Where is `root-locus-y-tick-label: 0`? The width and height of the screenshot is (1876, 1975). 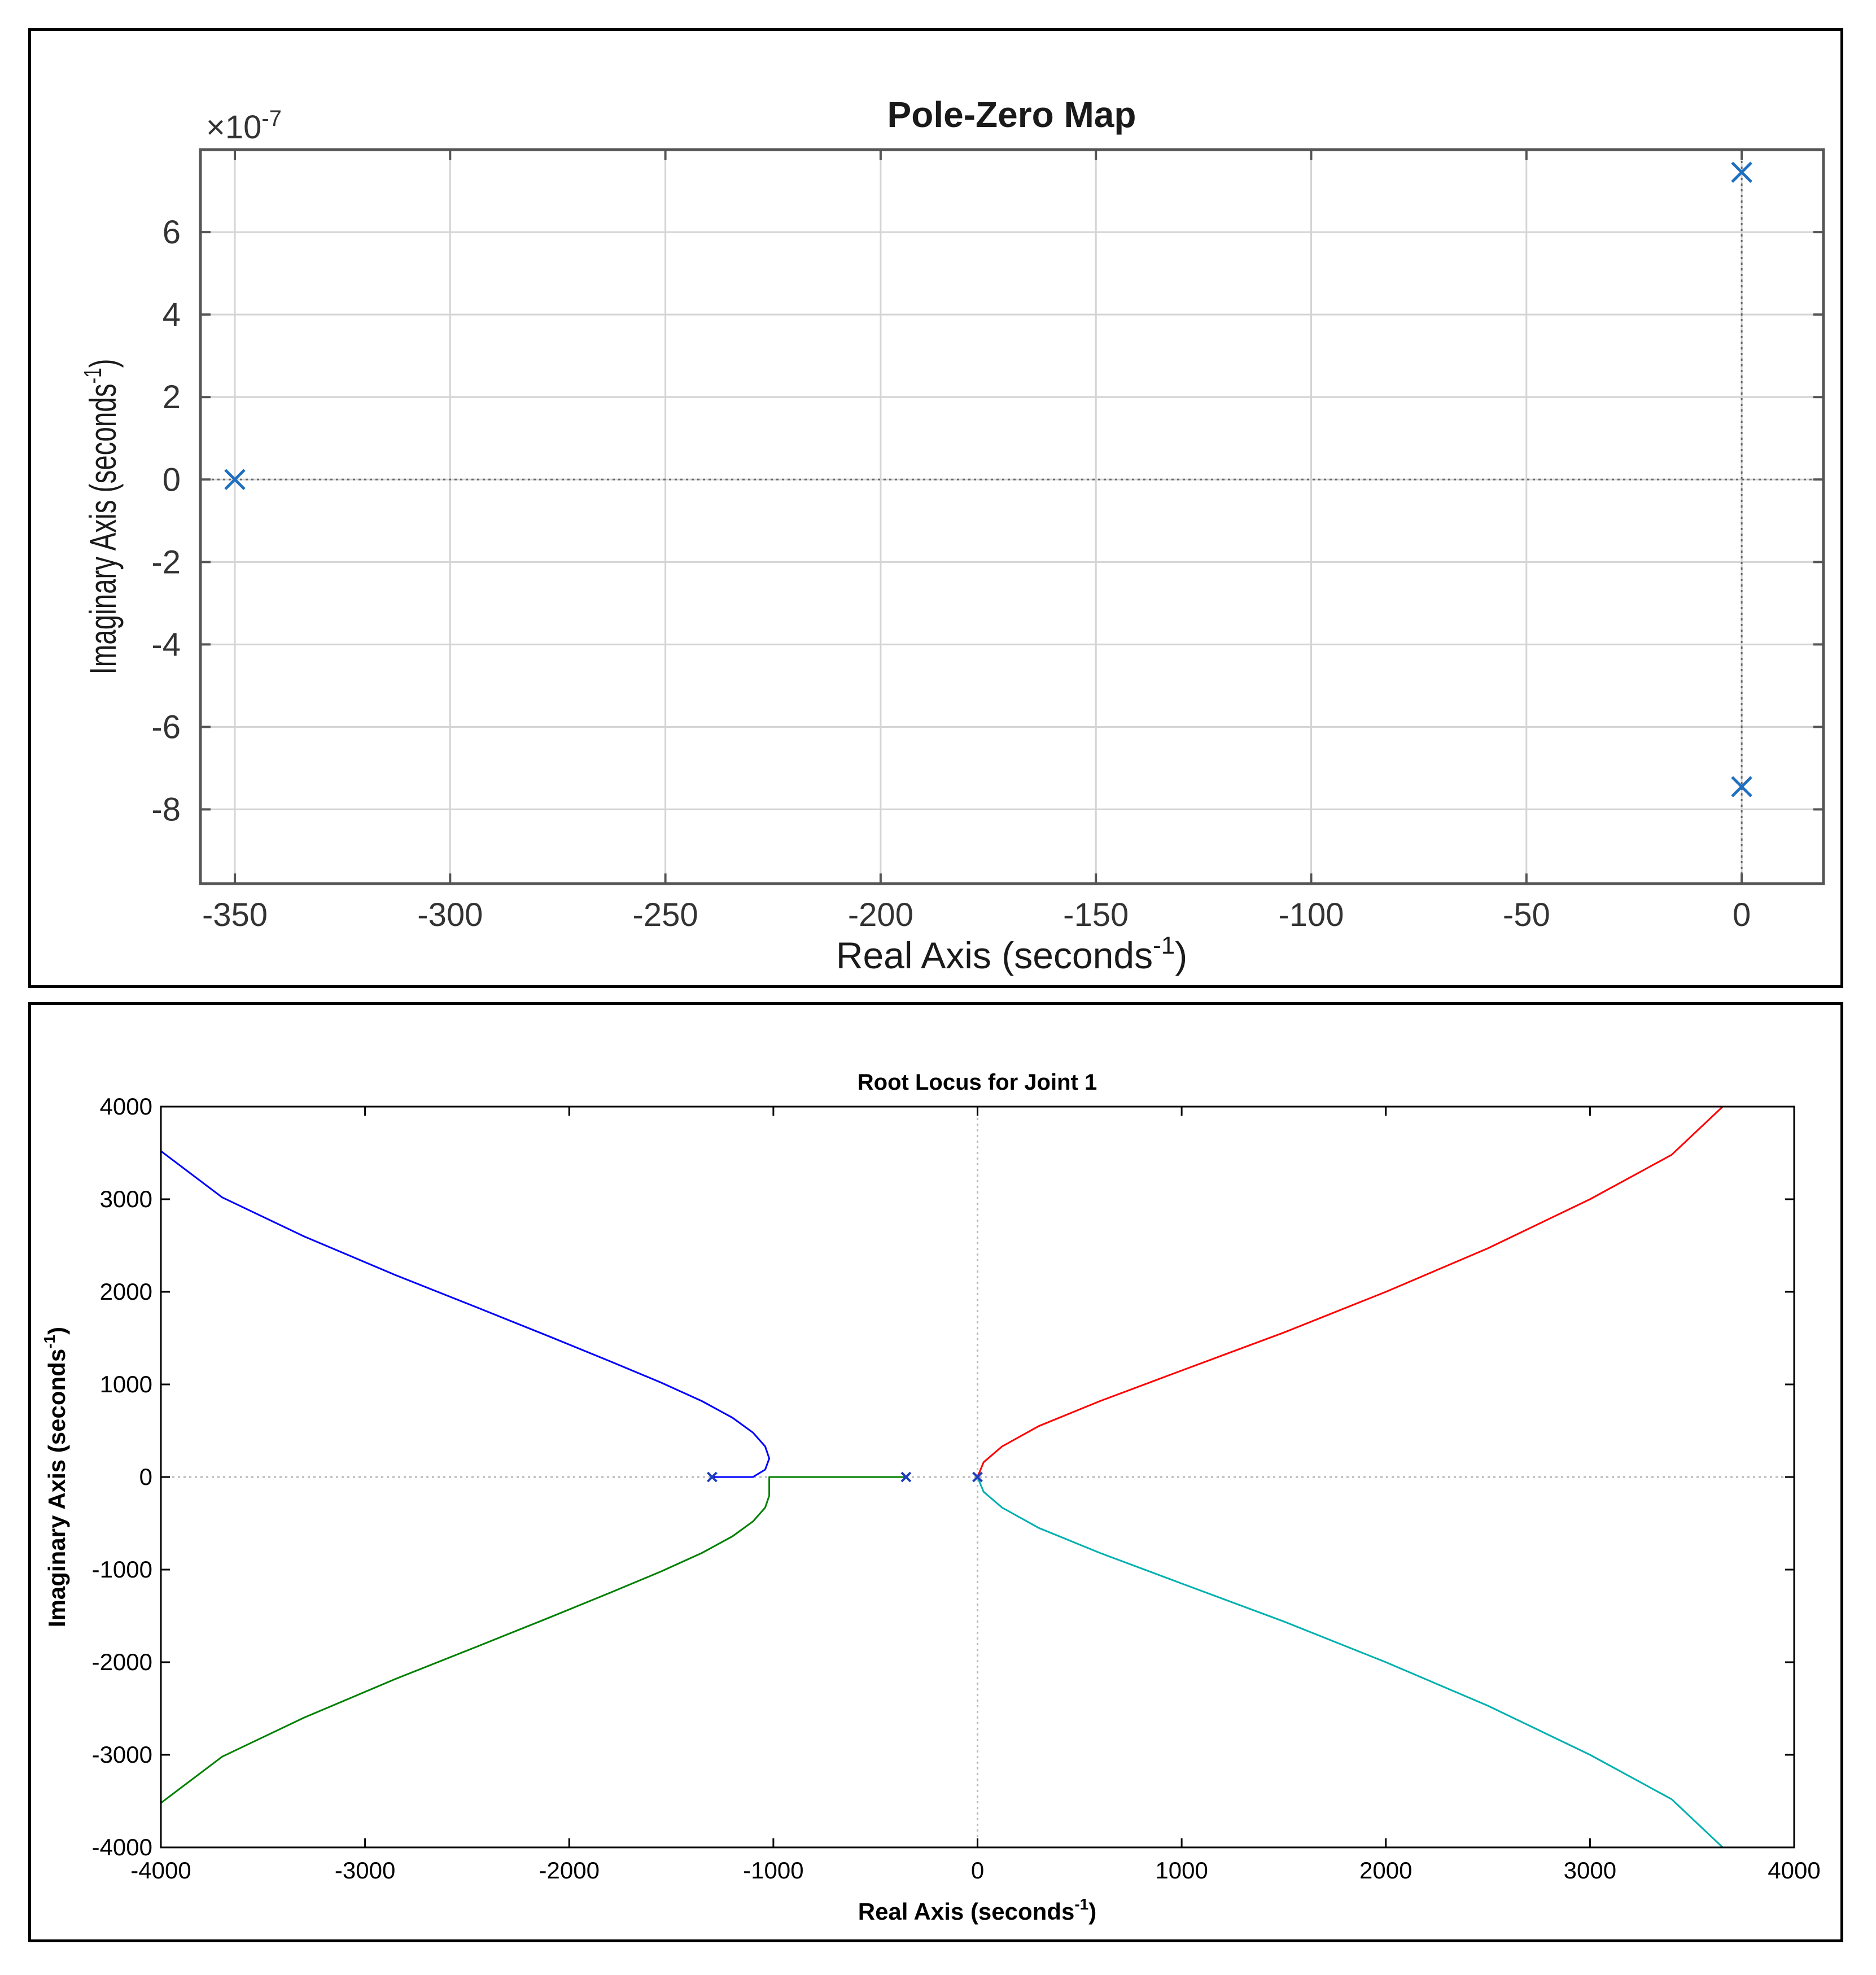
root-locus-y-tick-label: 0 is located at coordinates (145, 1476).